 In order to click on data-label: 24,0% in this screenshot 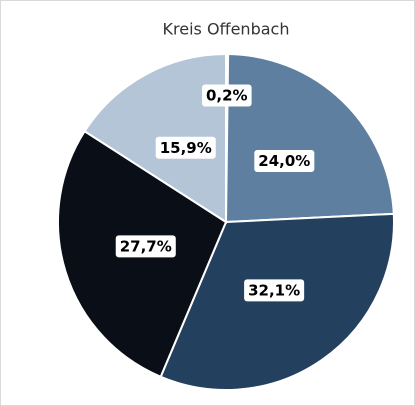, I will do `click(284, 161)`.